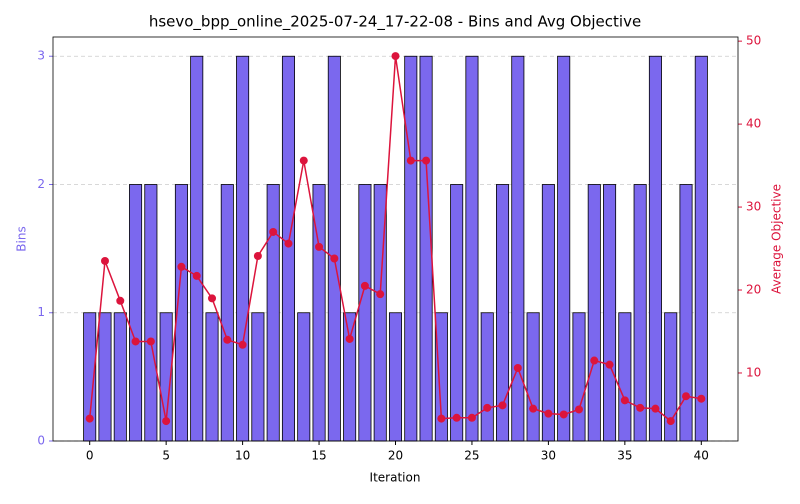 The height and width of the screenshot is (504, 800). I want to click on y2-tick-label: 20, so click(753, 290).